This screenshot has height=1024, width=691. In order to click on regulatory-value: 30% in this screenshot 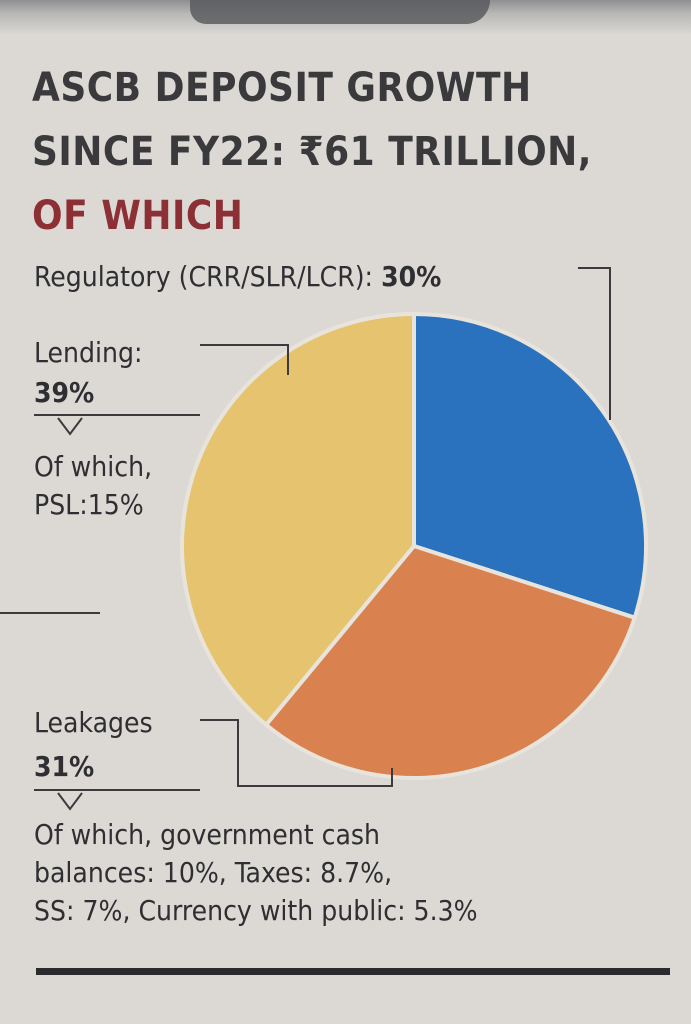, I will do `click(411, 276)`.